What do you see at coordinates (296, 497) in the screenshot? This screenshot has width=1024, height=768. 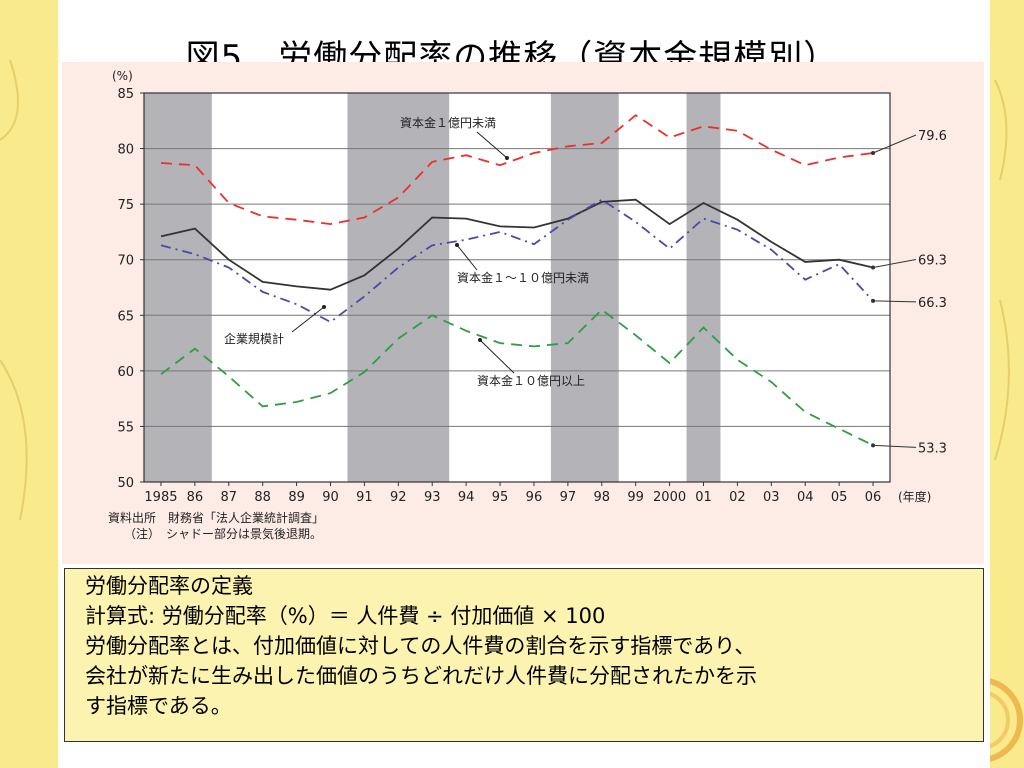 I see `x-tick-label: 89` at bounding box center [296, 497].